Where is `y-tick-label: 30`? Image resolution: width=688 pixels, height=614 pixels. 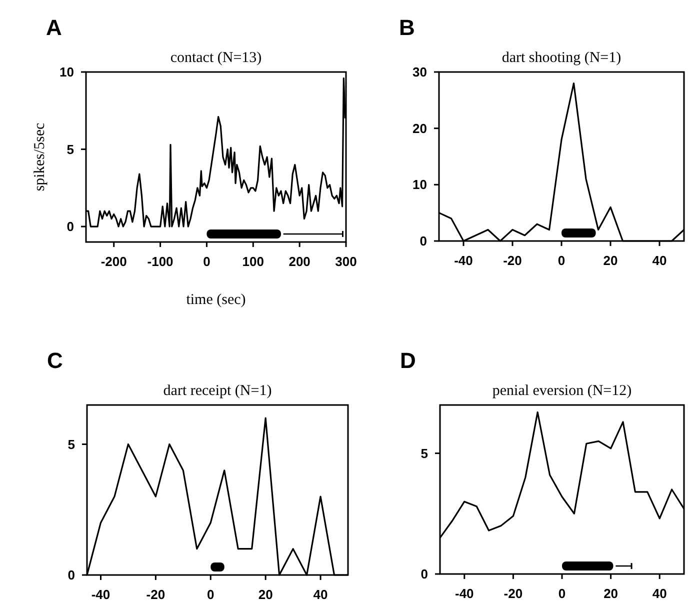
y-tick-label: 30 is located at coordinates (419, 72).